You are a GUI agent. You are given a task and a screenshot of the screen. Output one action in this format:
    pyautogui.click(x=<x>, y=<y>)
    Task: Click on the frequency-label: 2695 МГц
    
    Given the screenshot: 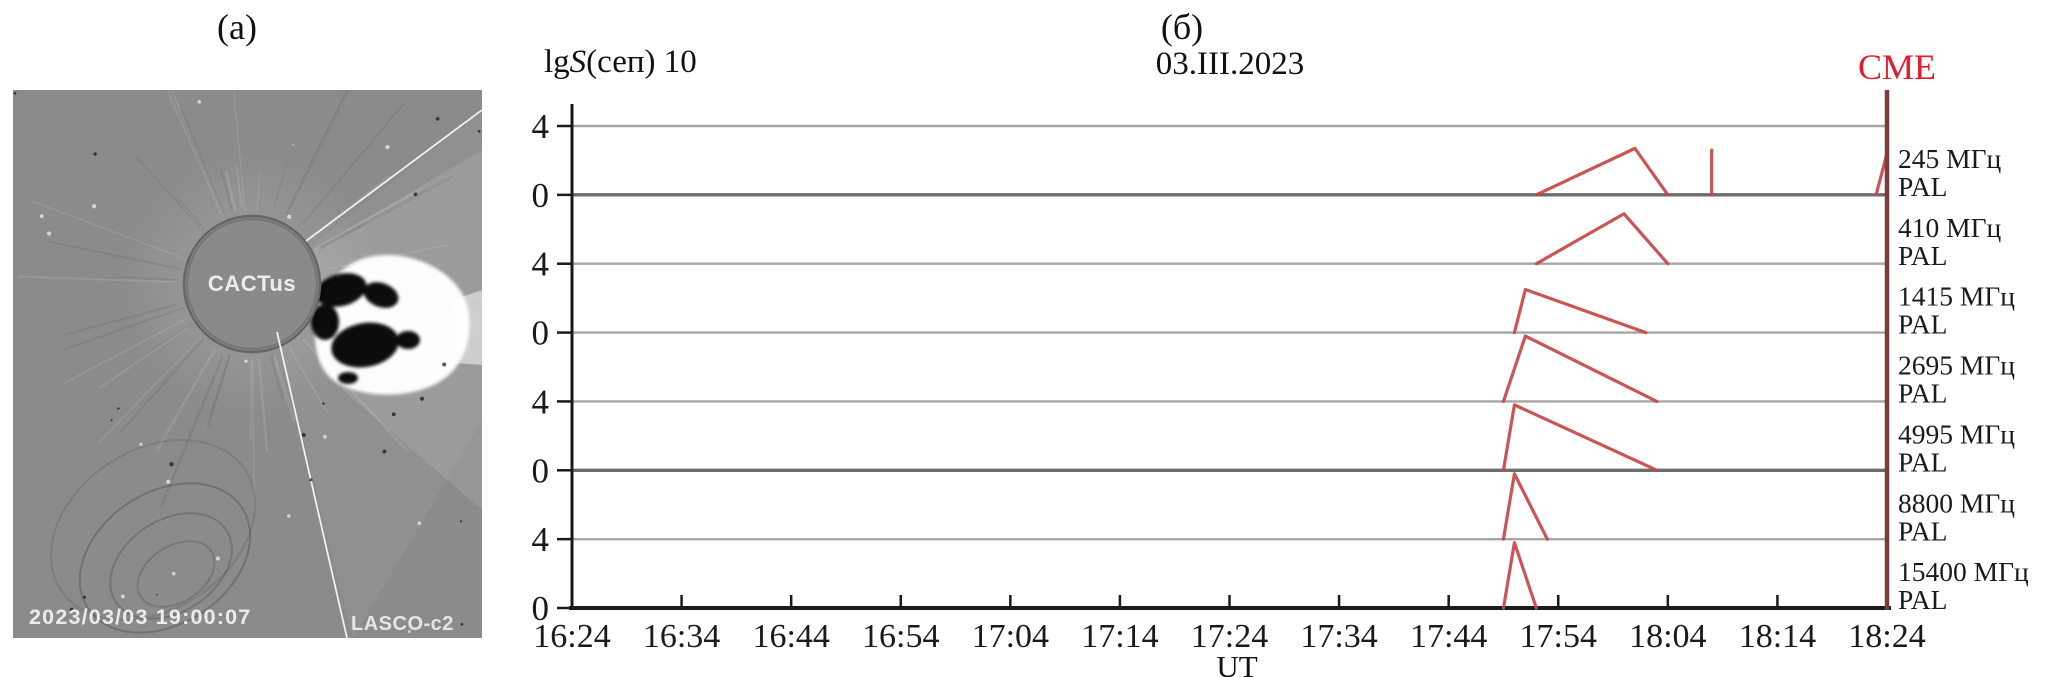 What is the action you would take?
    pyautogui.click(x=1956, y=365)
    